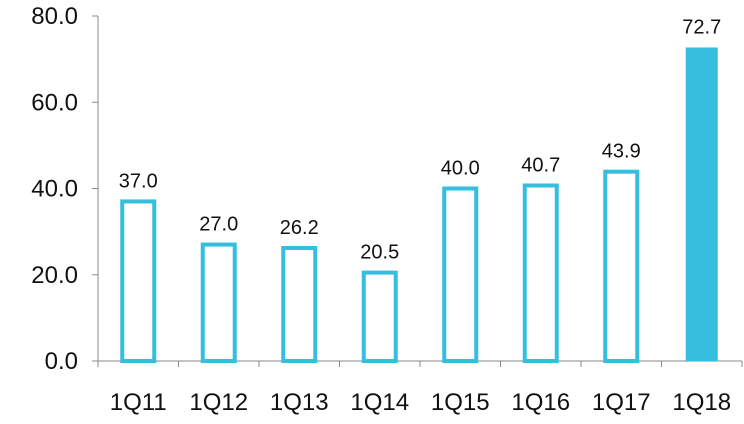 The width and height of the screenshot is (744, 424). I want to click on data-label: 40.7, so click(540, 165).